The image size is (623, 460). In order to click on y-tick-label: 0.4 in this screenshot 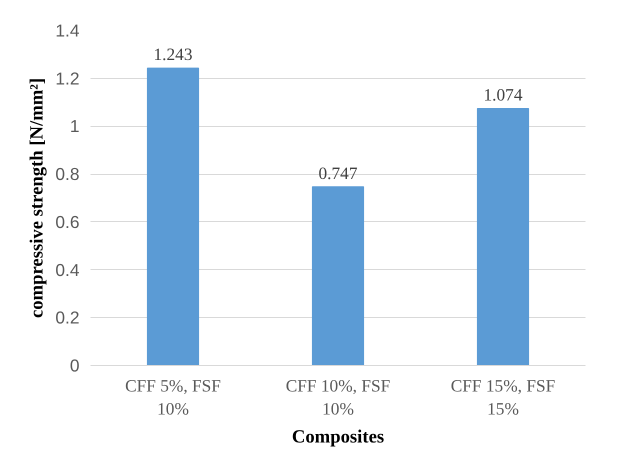, I will do `click(67, 270)`.